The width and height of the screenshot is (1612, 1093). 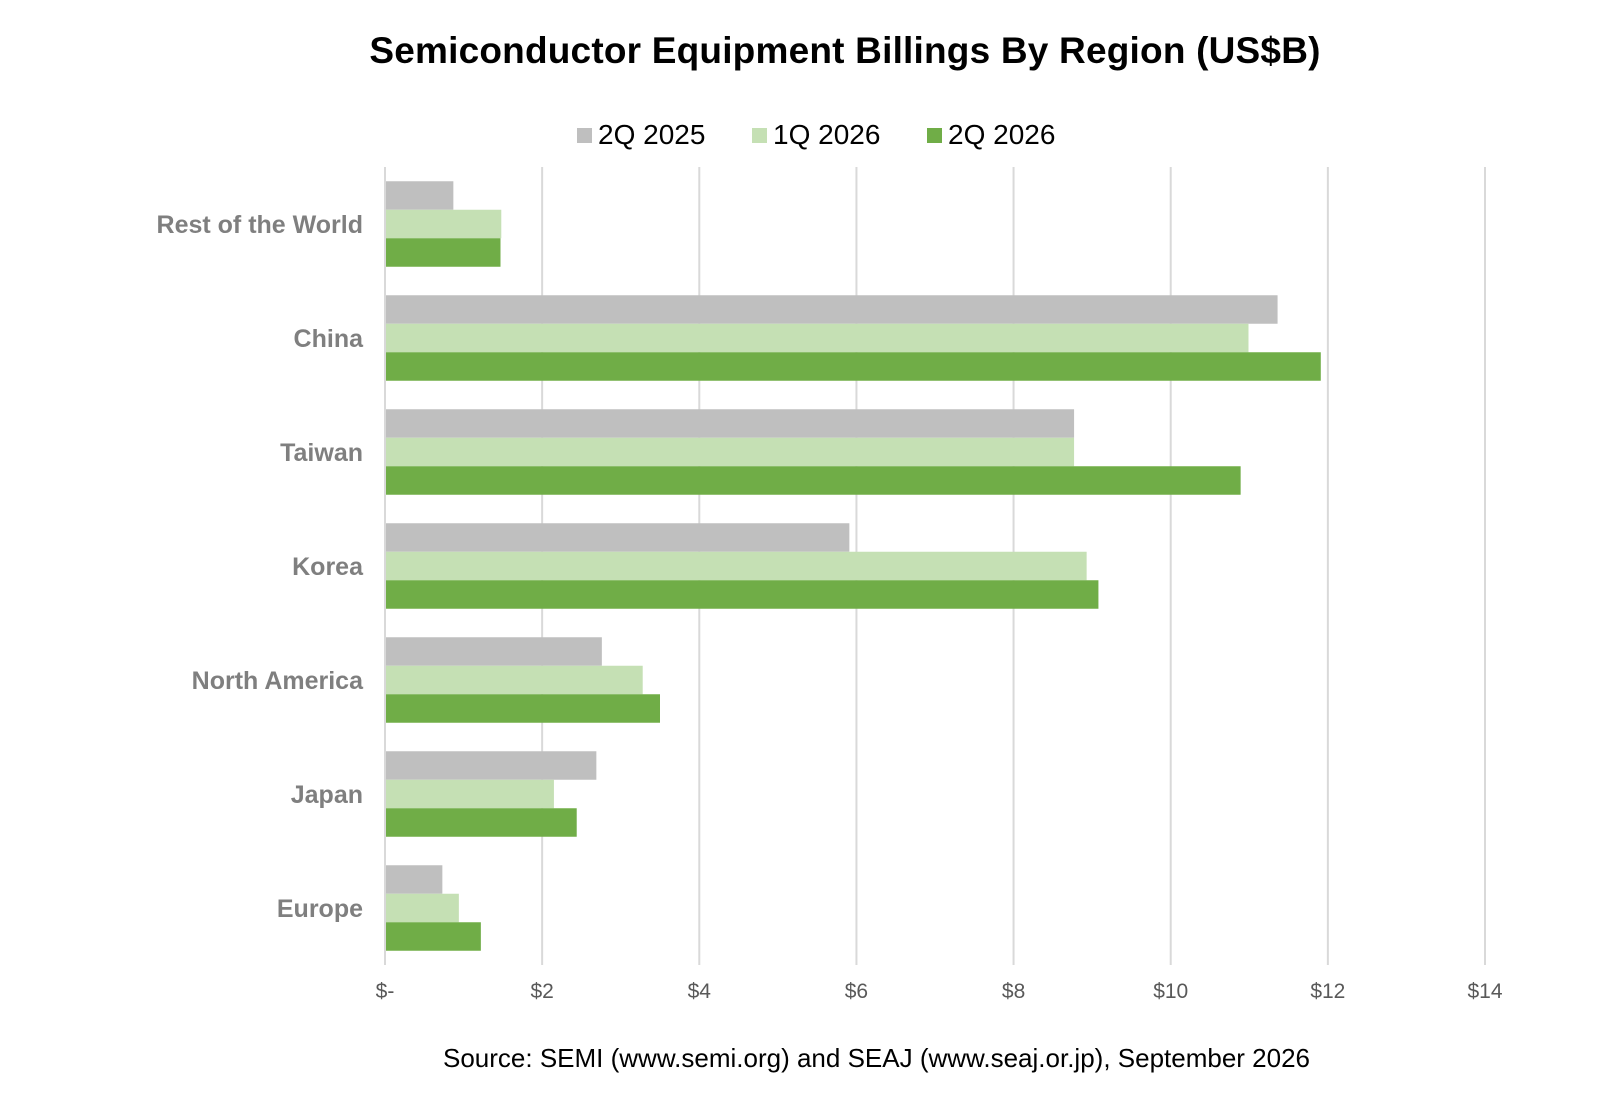 I want to click on x-tick-label-2: $2, so click(x=541, y=991).